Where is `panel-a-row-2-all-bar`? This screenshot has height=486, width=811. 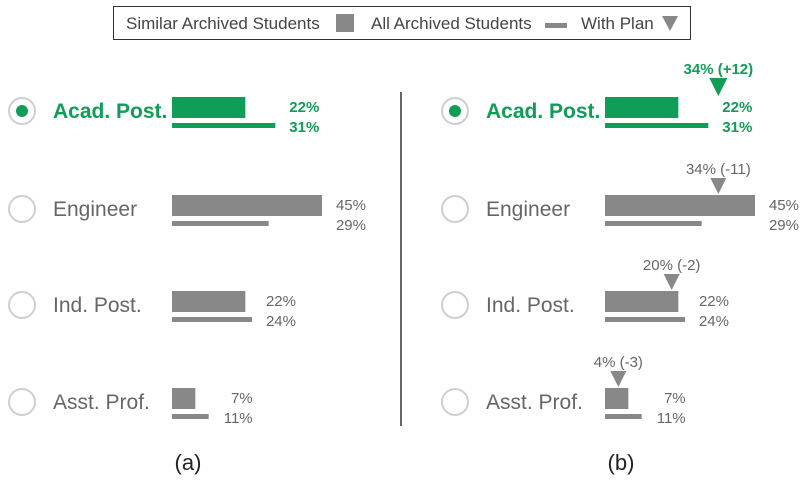 panel-a-row-2-all-bar is located at coordinates (212, 319).